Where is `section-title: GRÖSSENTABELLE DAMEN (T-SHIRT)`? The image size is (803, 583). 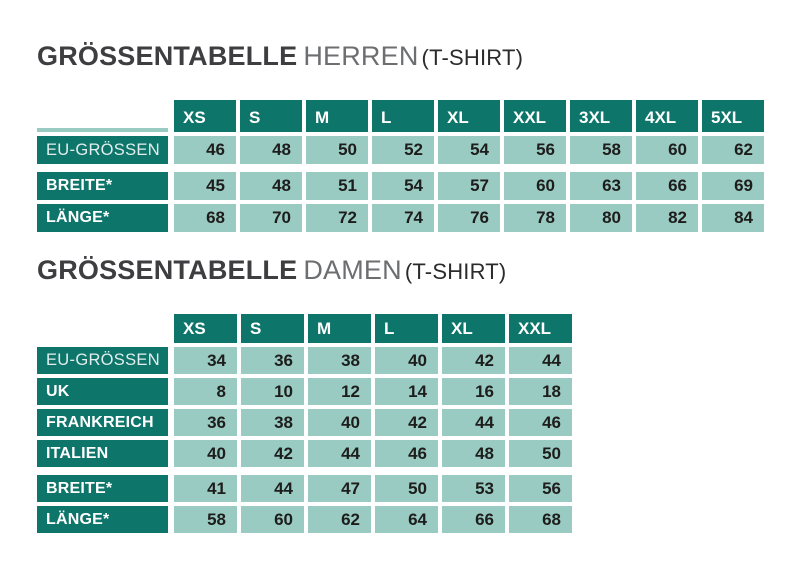
section-title: GRÖSSENTABELLE DAMEN (T-SHIRT) is located at coordinates (420, 271).